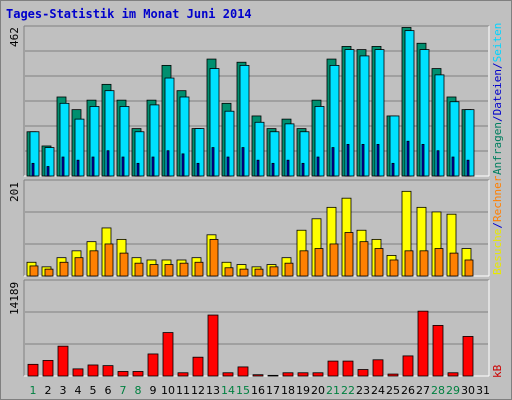 This screenshot has height=400, width=512. What do you see at coordinates (408, 390) in the screenshot?
I see `day-label-26: 26` at bounding box center [408, 390].